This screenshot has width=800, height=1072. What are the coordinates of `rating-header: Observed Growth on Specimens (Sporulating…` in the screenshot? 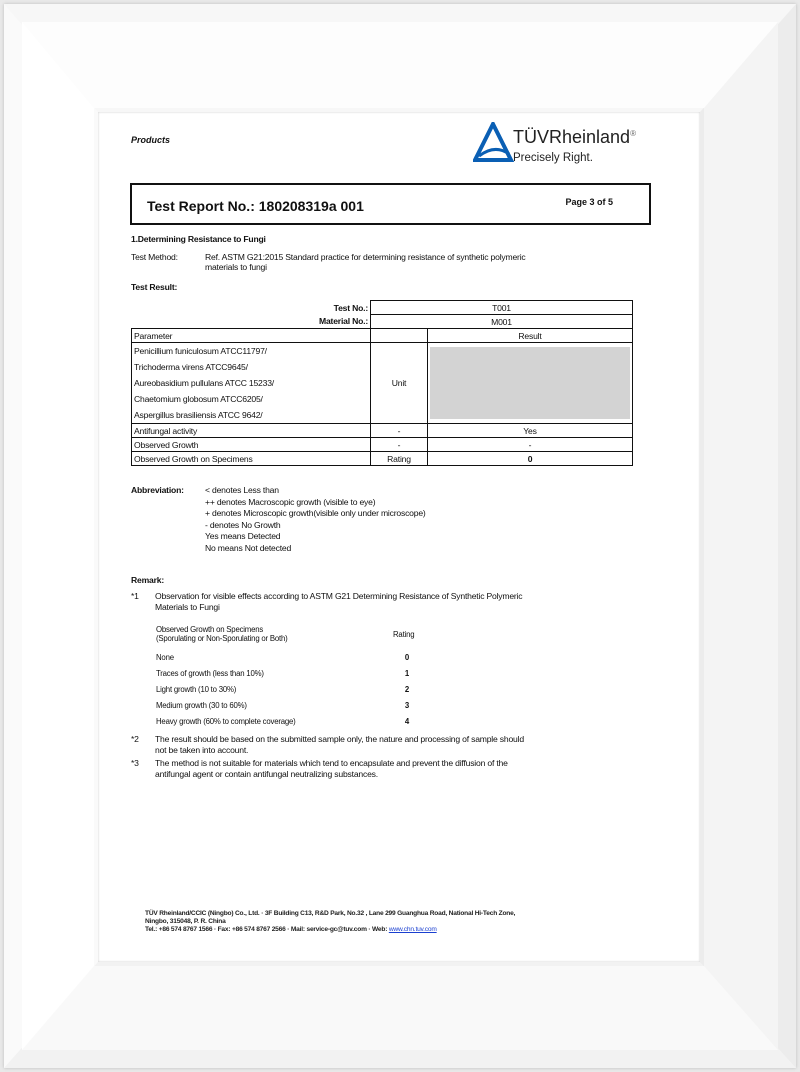 It's located at (222, 634).